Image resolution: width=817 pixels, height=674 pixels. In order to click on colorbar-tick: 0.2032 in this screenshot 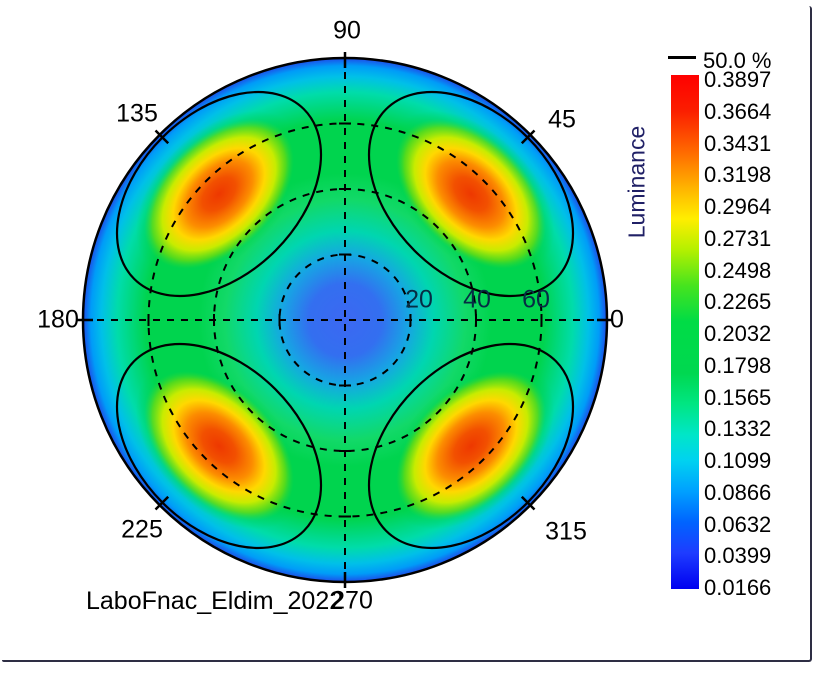, I will do `click(738, 333)`.